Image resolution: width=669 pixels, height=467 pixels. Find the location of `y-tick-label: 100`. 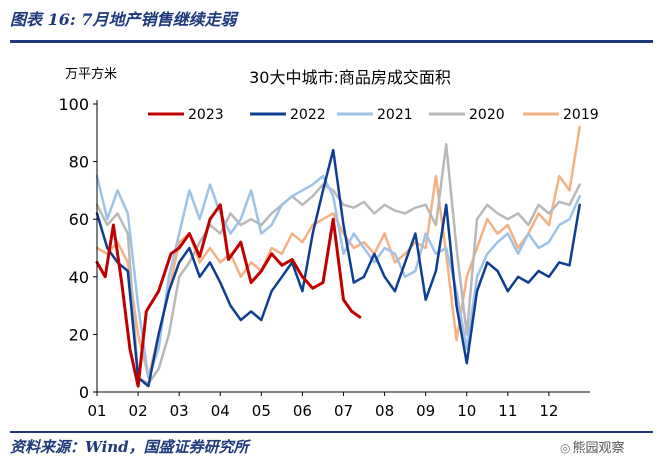

y-tick-label: 100 is located at coordinates (73, 104).